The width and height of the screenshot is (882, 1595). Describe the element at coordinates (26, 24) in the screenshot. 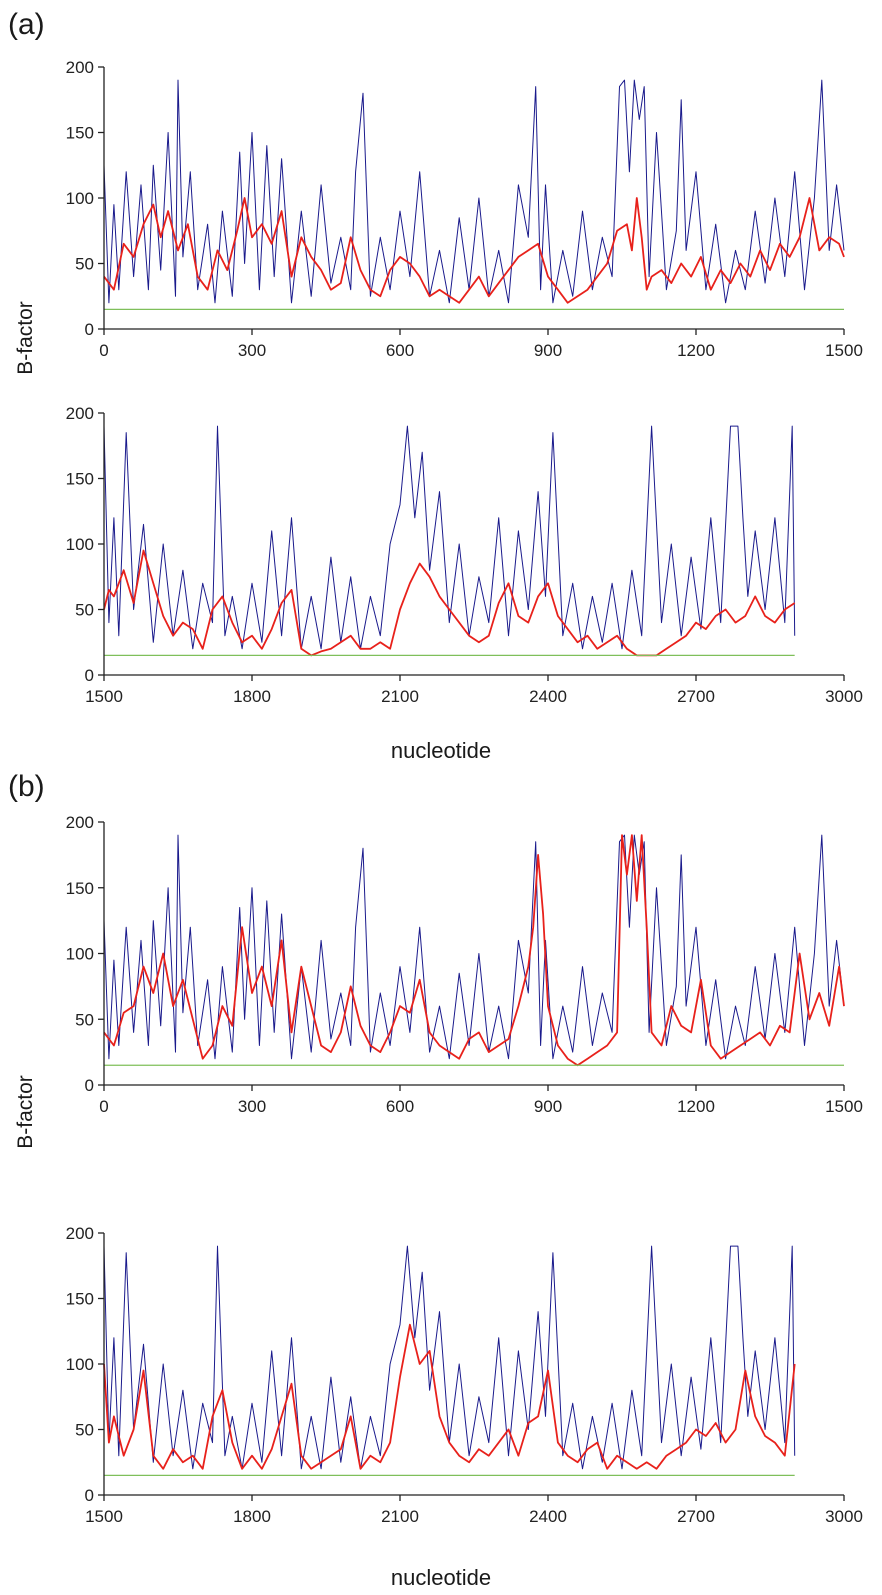

I see `panel-label-a: (a)` at that location.